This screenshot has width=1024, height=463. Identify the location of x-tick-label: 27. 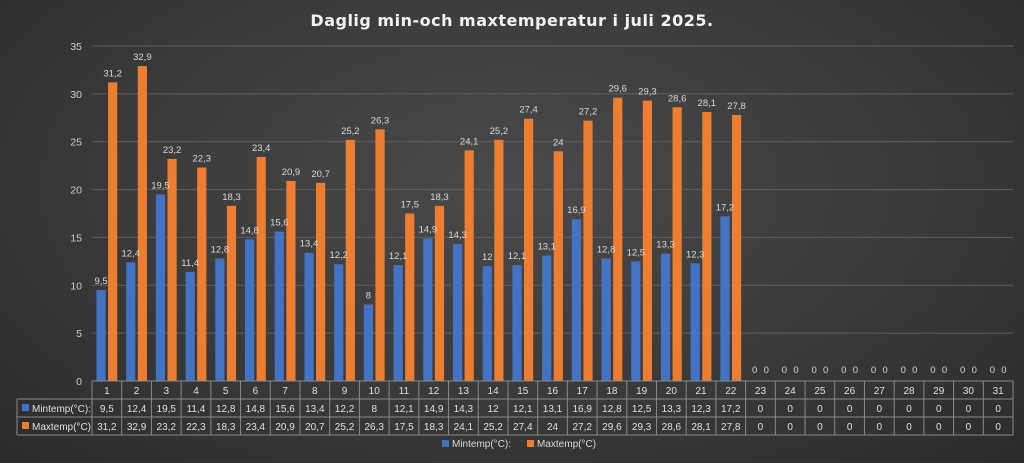
(880, 391).